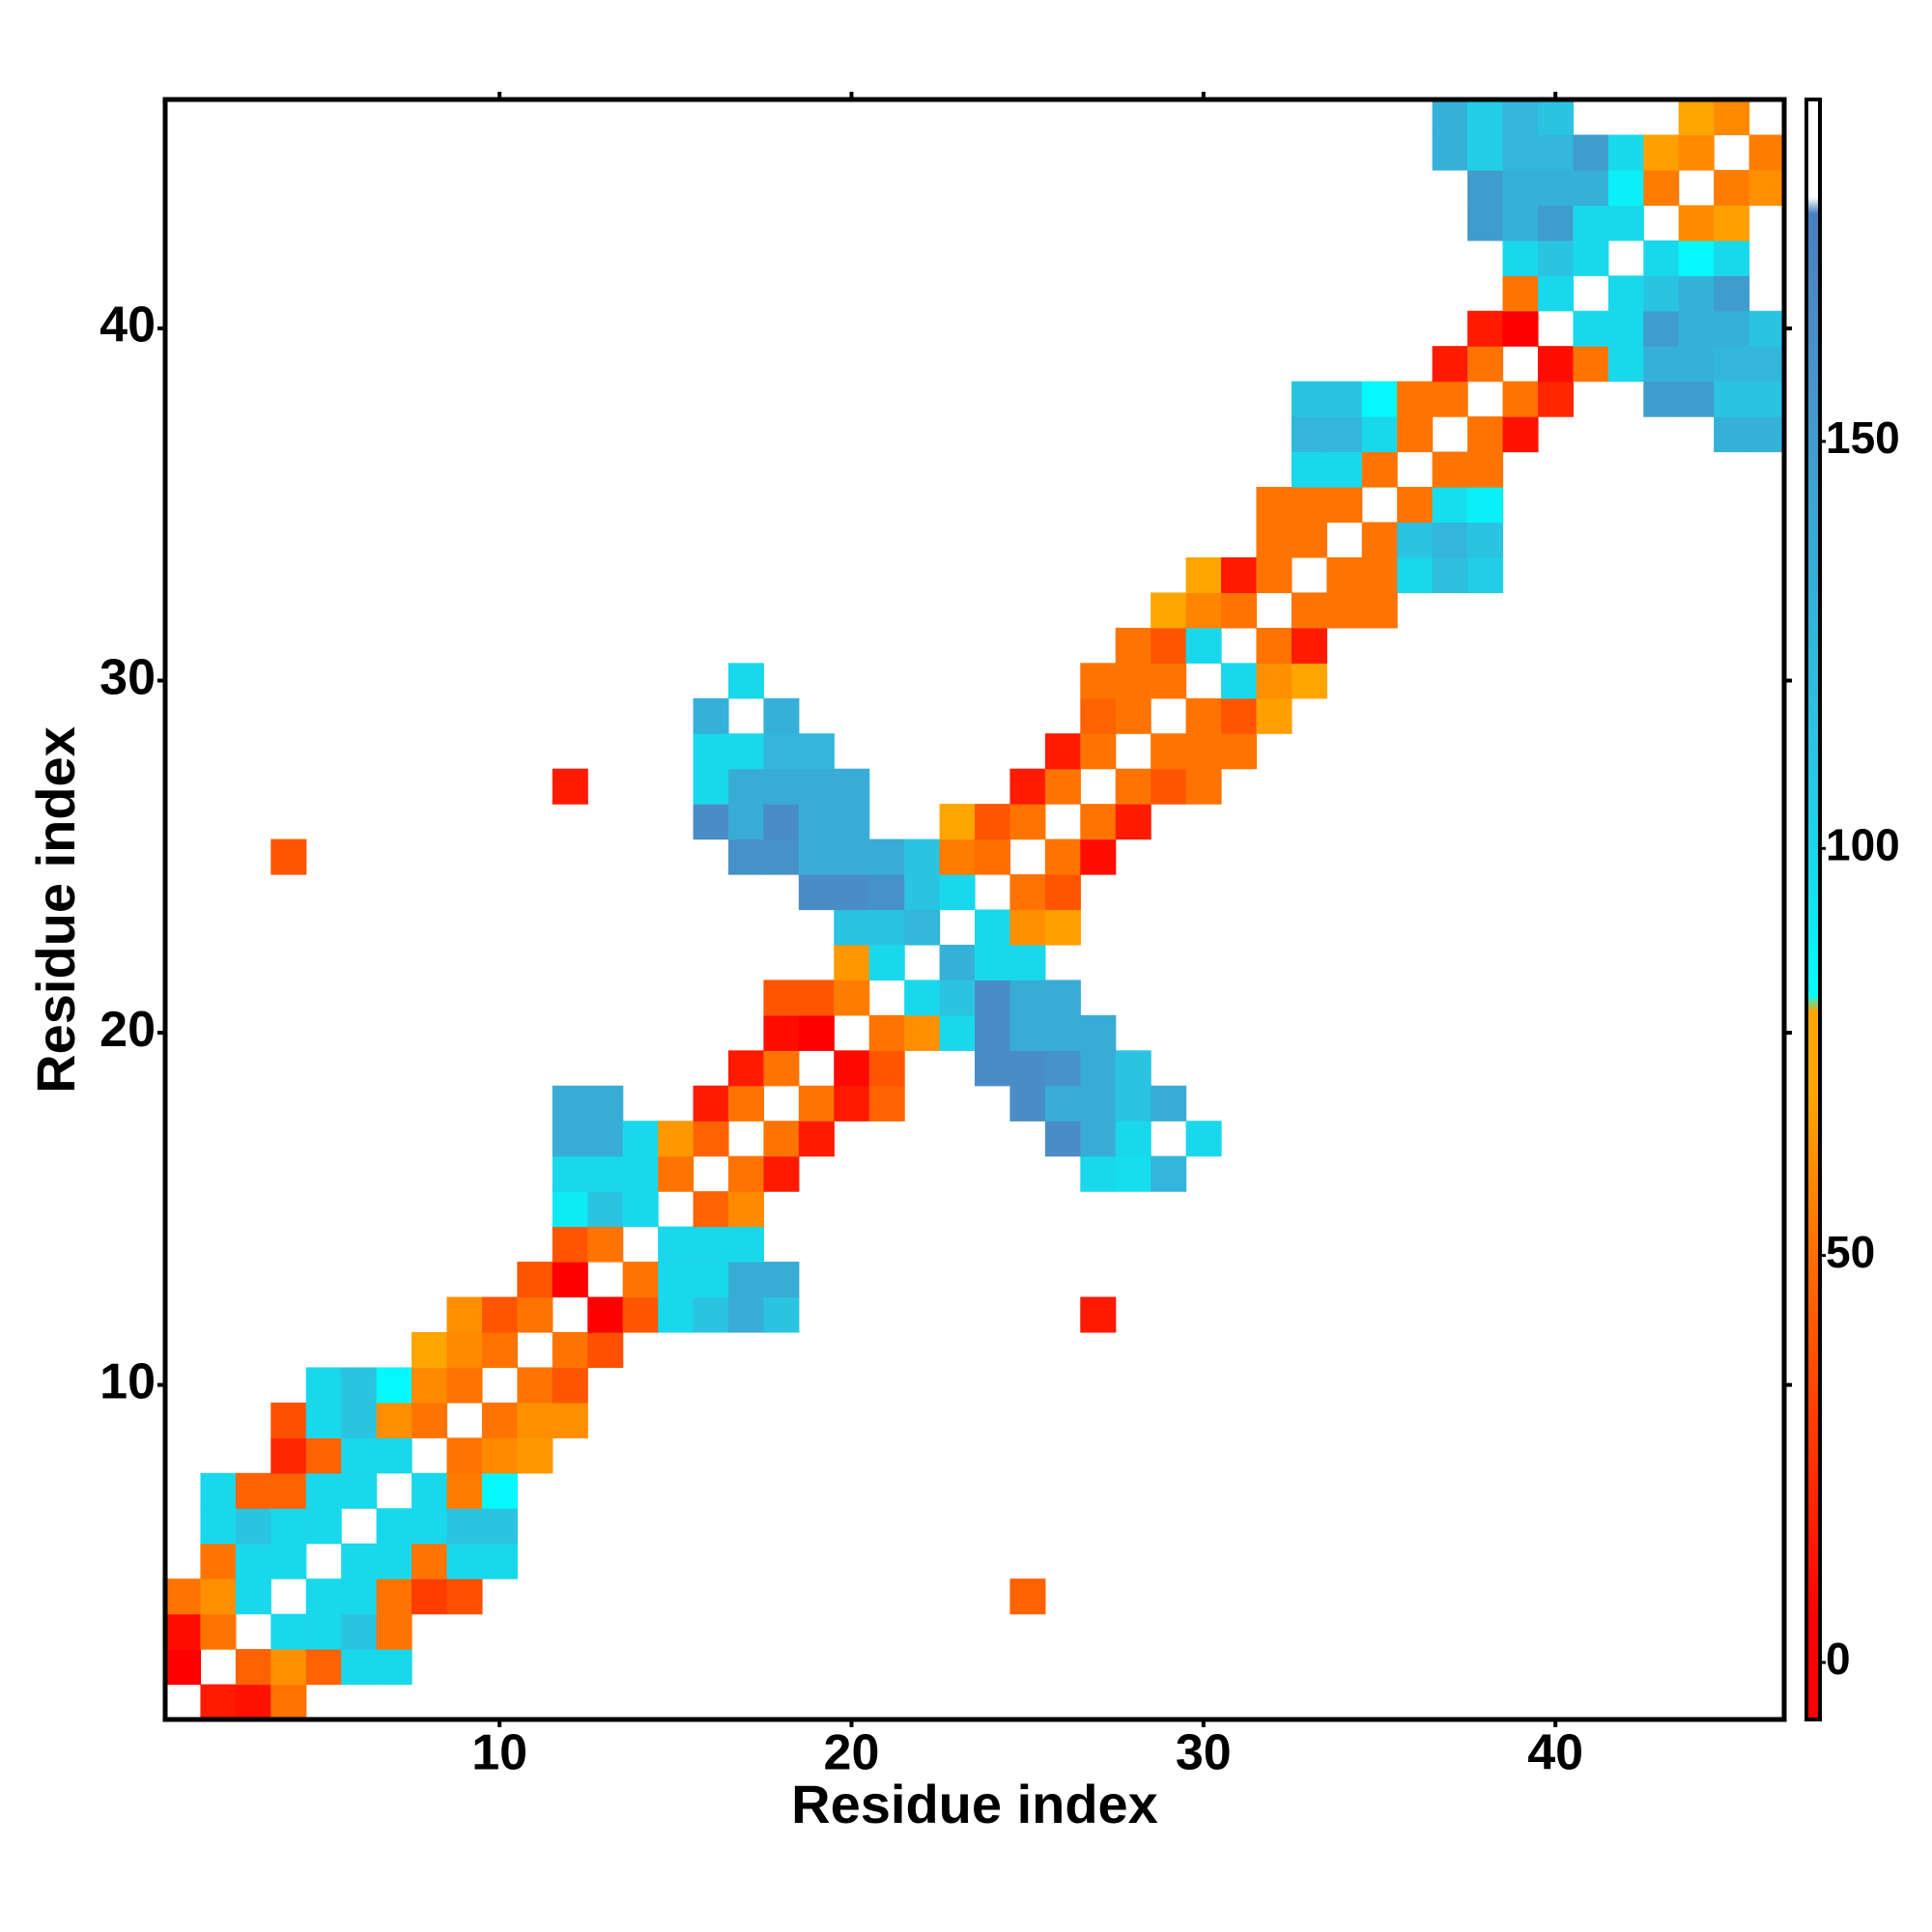 The width and height of the screenshot is (1932, 1932). Describe the element at coordinates (1204, 1753) in the screenshot. I see `x-tick-label: 30` at that location.